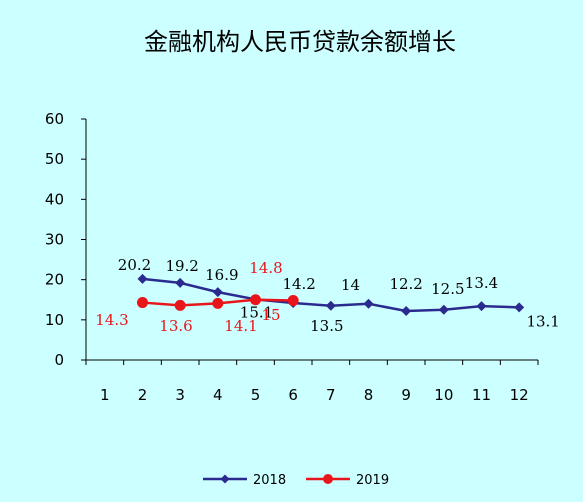 Image resolution: width=583 pixels, height=502 pixels. Describe the element at coordinates (218, 395) in the screenshot. I see `x-tick-label: 4` at that location.